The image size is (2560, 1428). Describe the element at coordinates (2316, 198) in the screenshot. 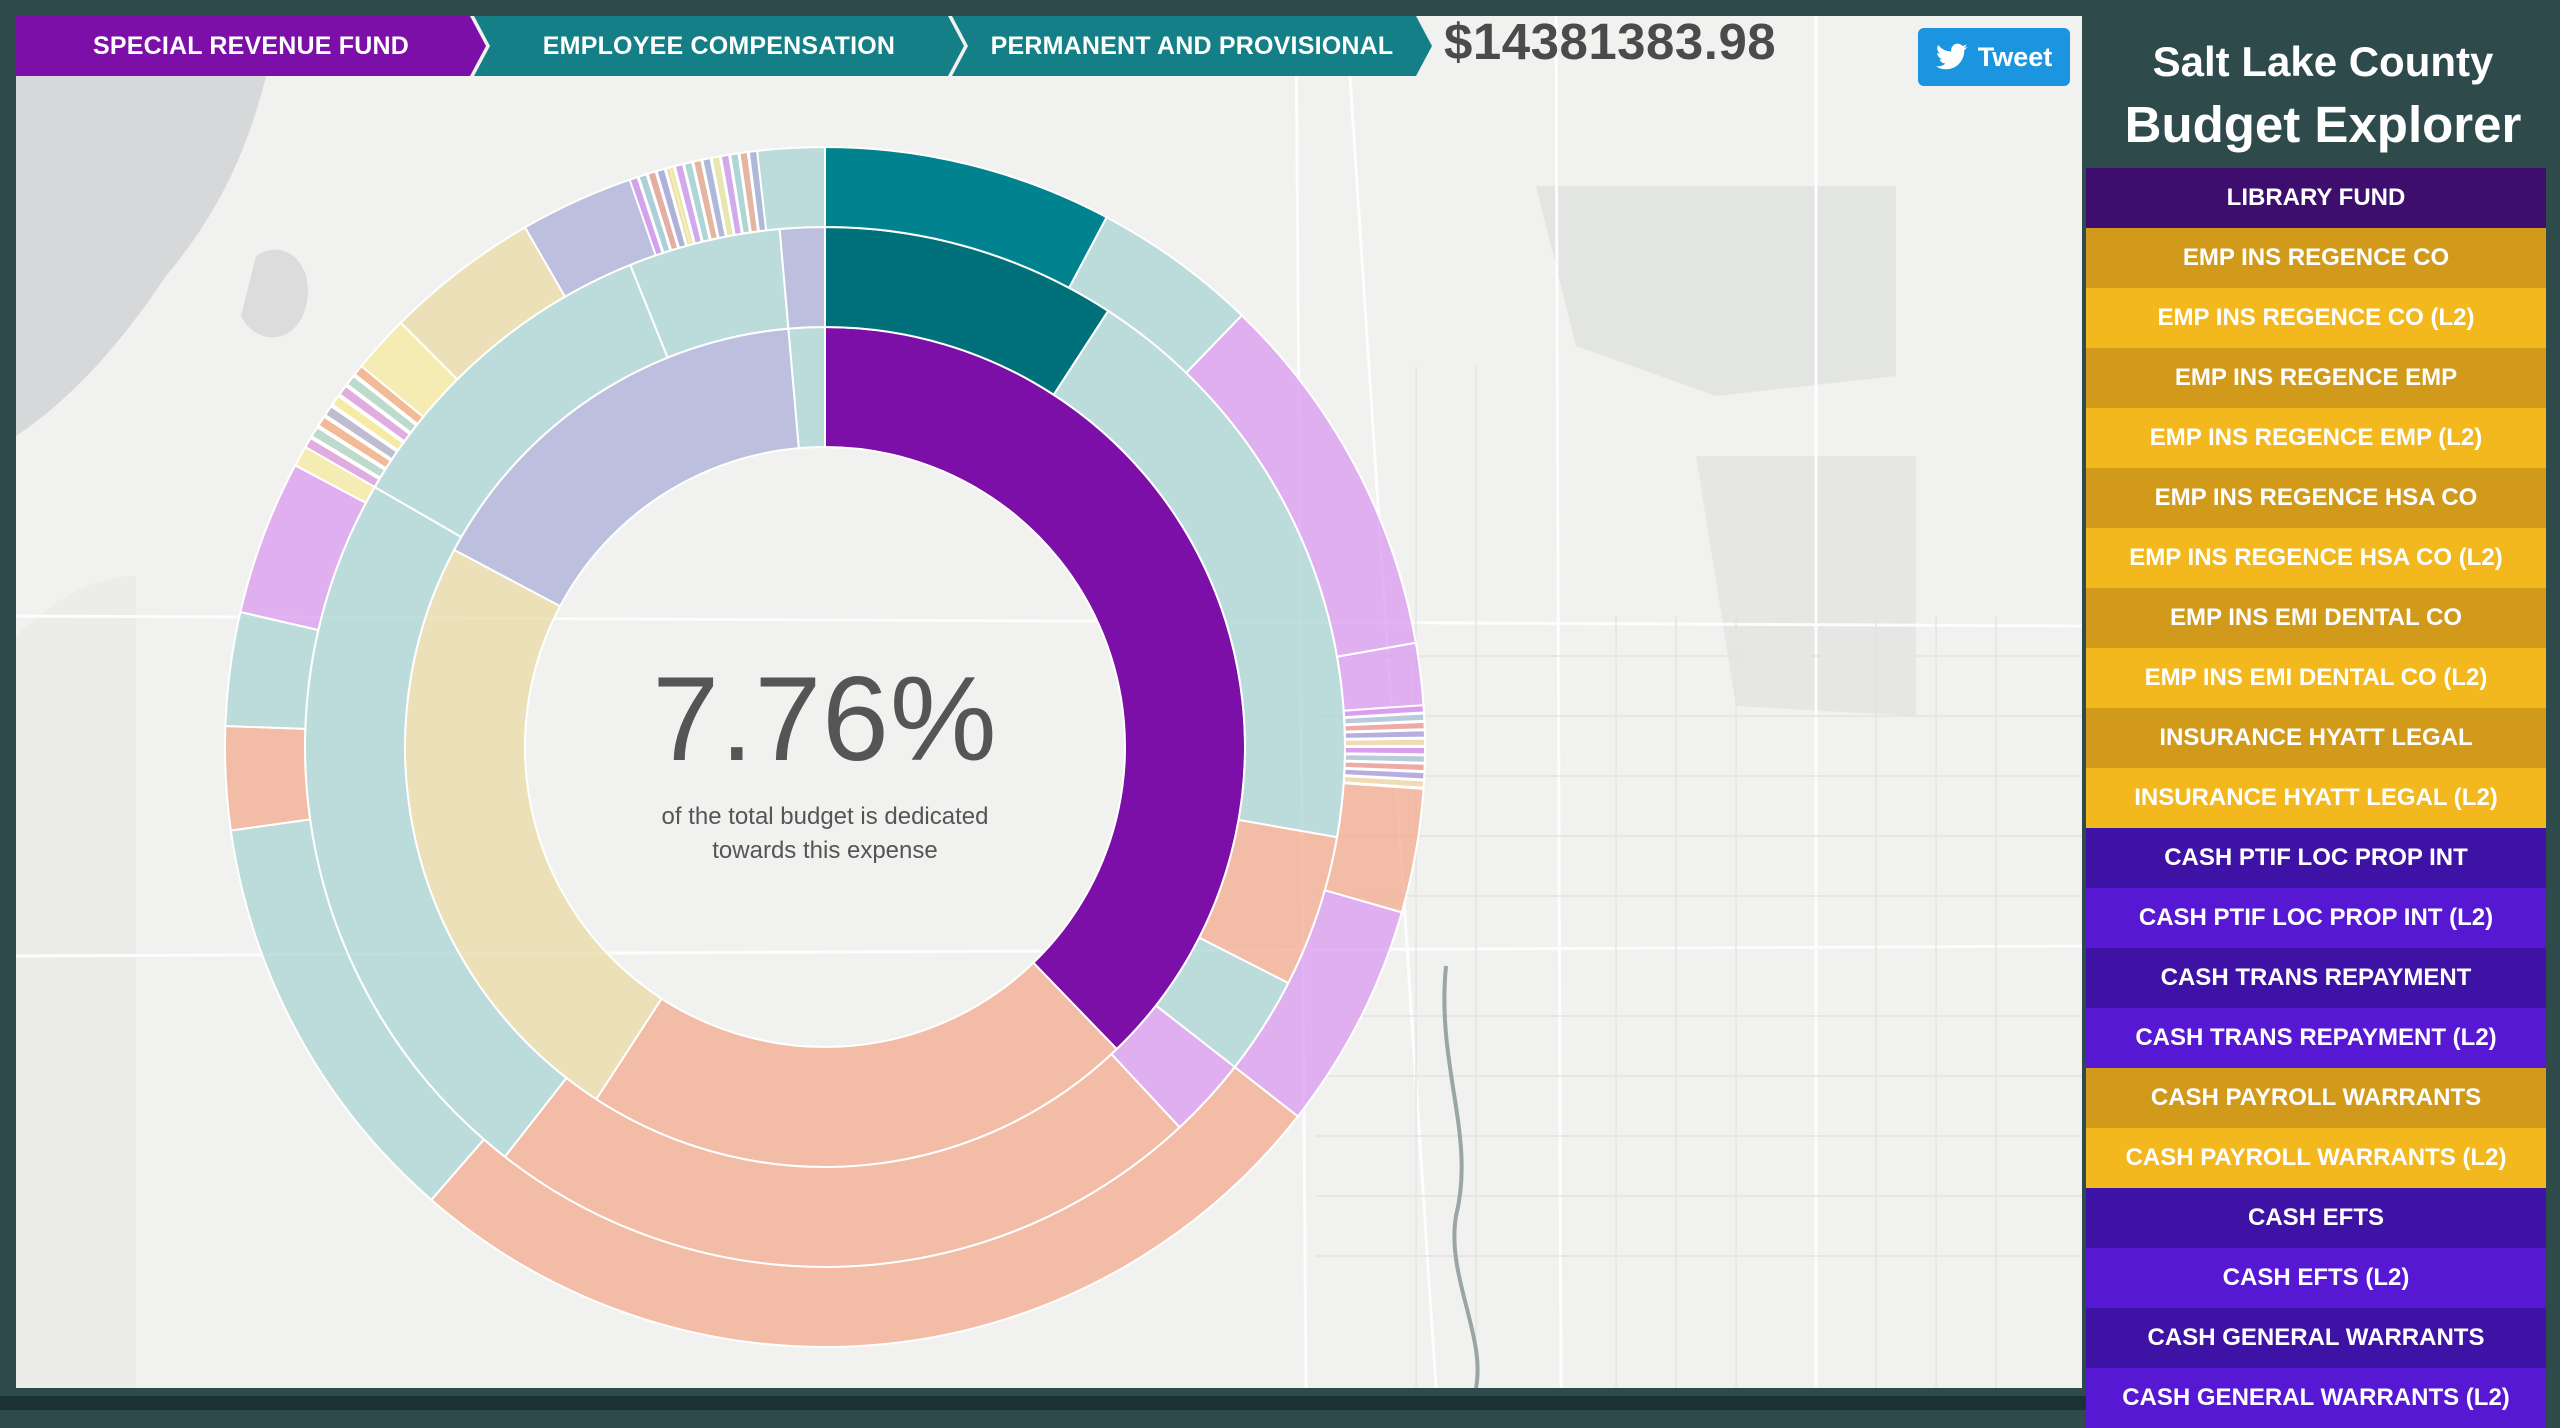

I see `sidebar-item: LIBRARY FUND` at that location.